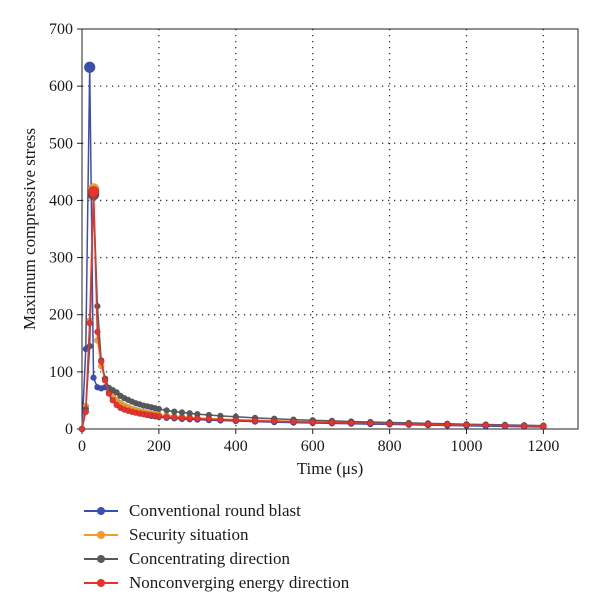 This screenshot has height=613, width=600. What do you see at coordinates (82, 446) in the screenshot?
I see `x-tick-label: 0` at bounding box center [82, 446].